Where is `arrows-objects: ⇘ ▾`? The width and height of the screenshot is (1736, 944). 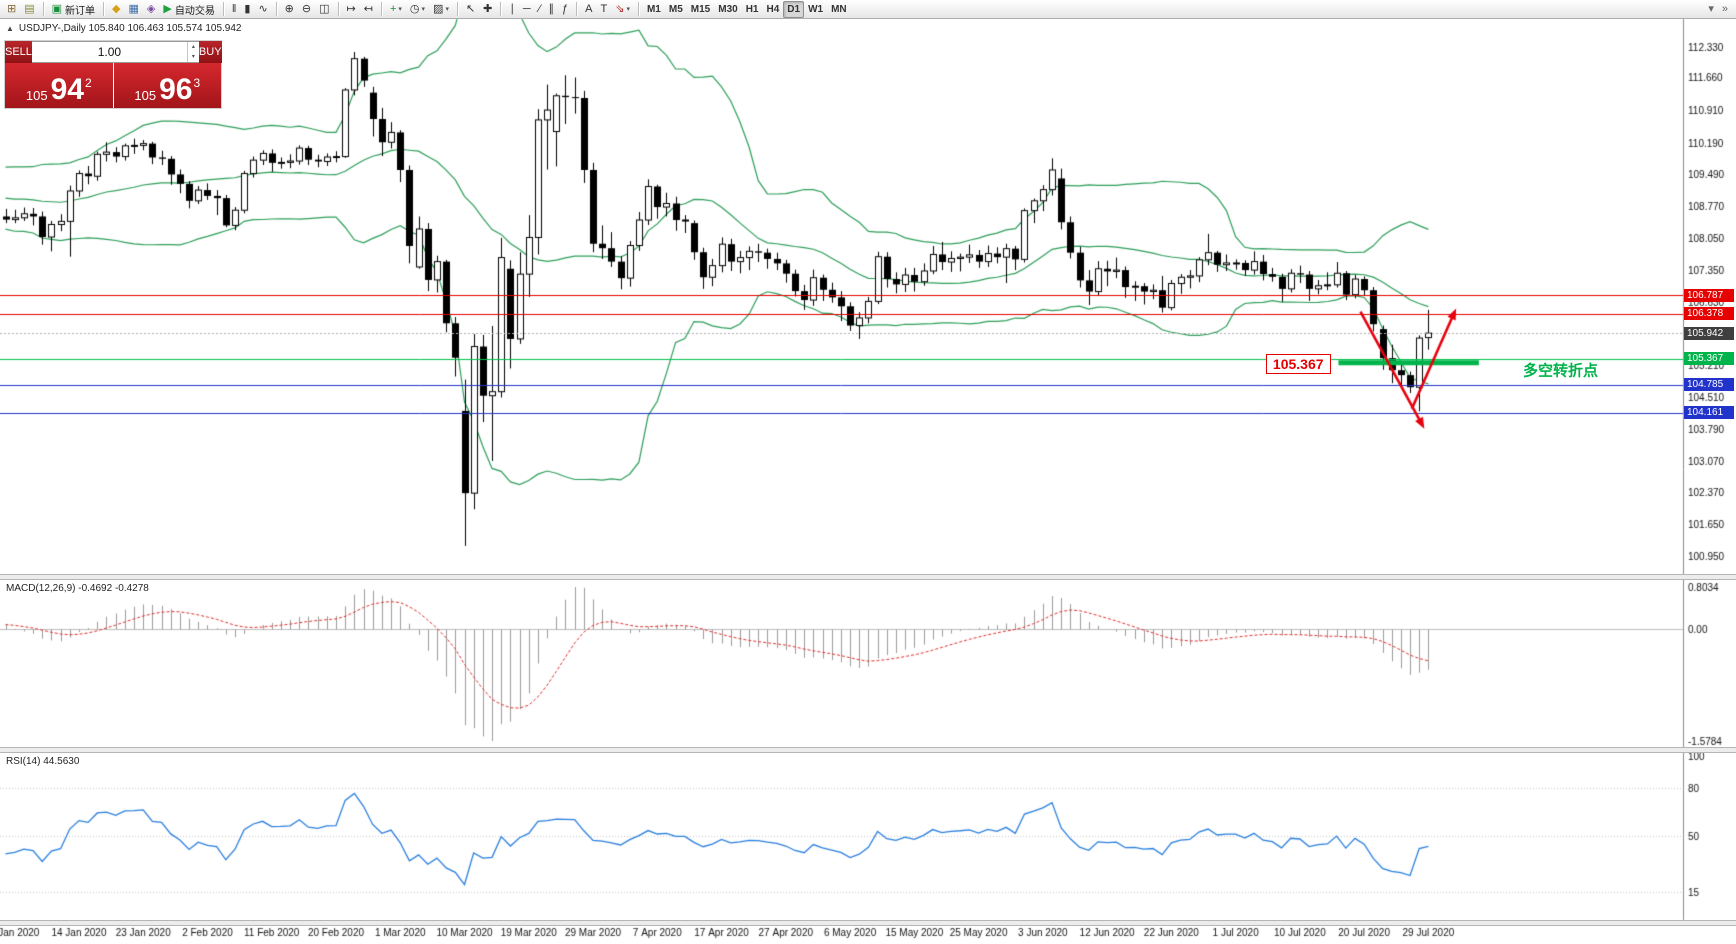 arrows-objects: ⇘ ▾ is located at coordinates (622, 9).